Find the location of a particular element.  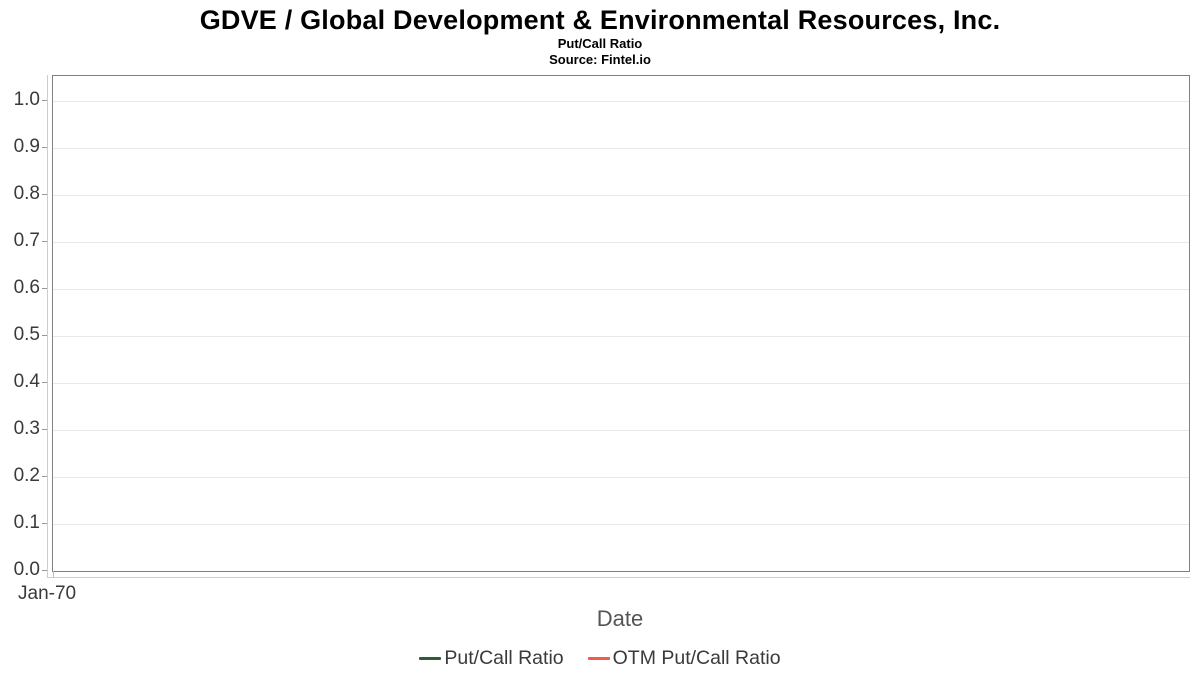

legend-item-put-call-ratio: Put/Call Ratio is located at coordinates (491, 658).